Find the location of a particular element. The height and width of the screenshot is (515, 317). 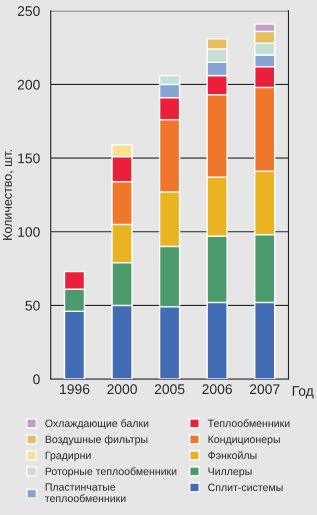

legend-label: Фэнкойлы is located at coordinates (232, 455).